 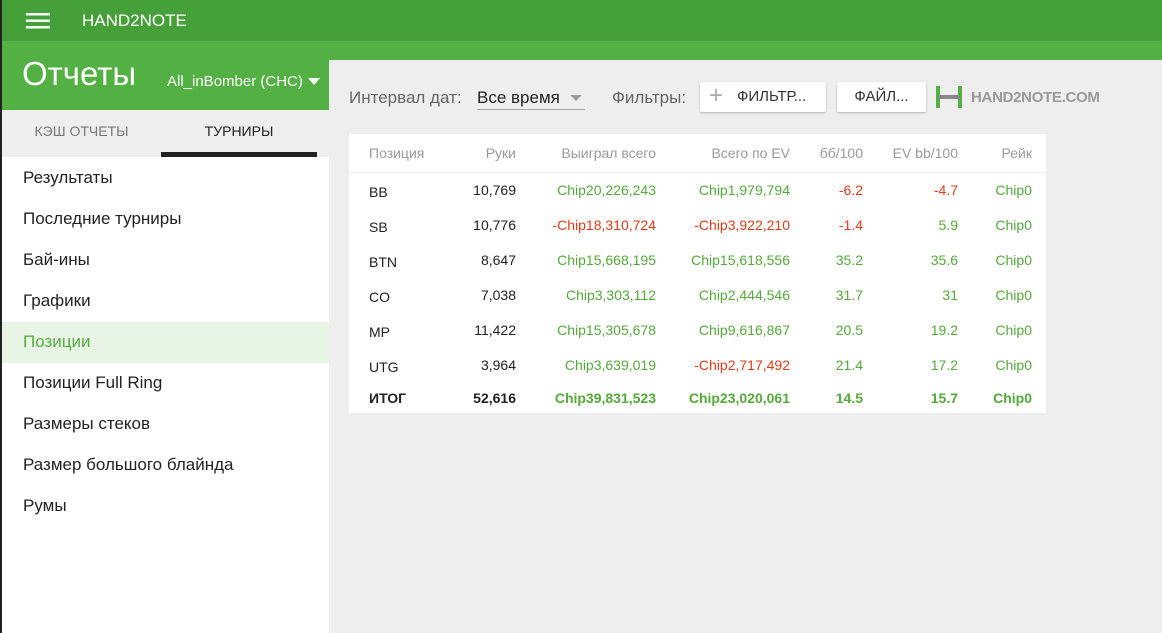 What do you see at coordinates (948, 224) in the screenshot?
I see `cell: 5.9` at bounding box center [948, 224].